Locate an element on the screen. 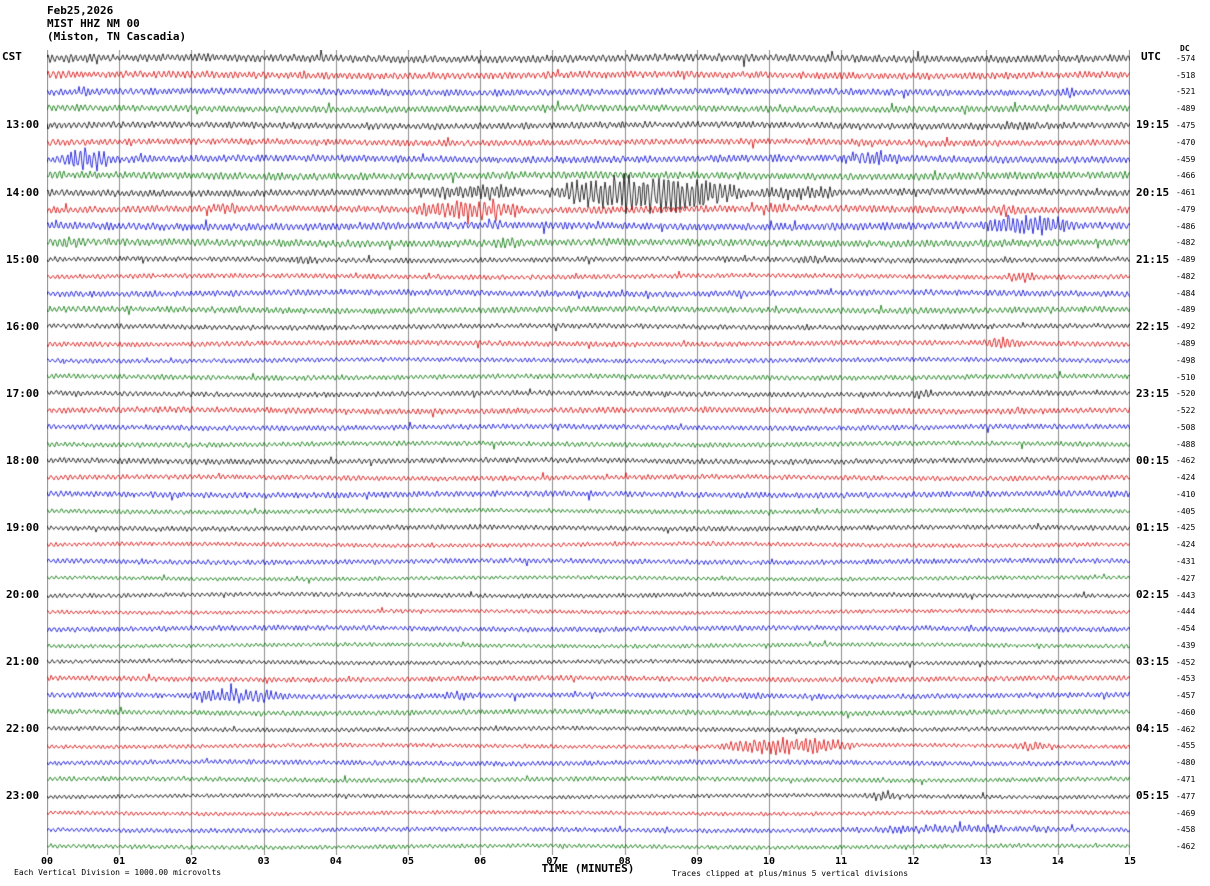  dc-offset-value: -471 is located at coordinates (1186, 780).